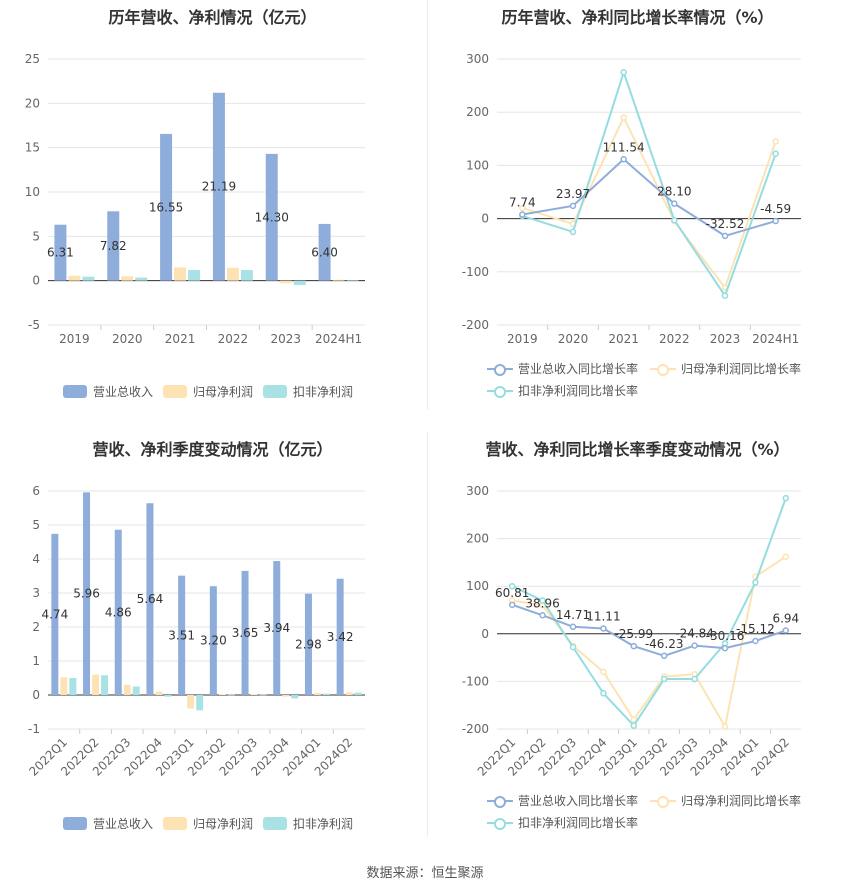 The height and width of the screenshot is (891, 850). What do you see at coordinates (512, 593) in the screenshot?
I see `data-label: 60.81` at bounding box center [512, 593].